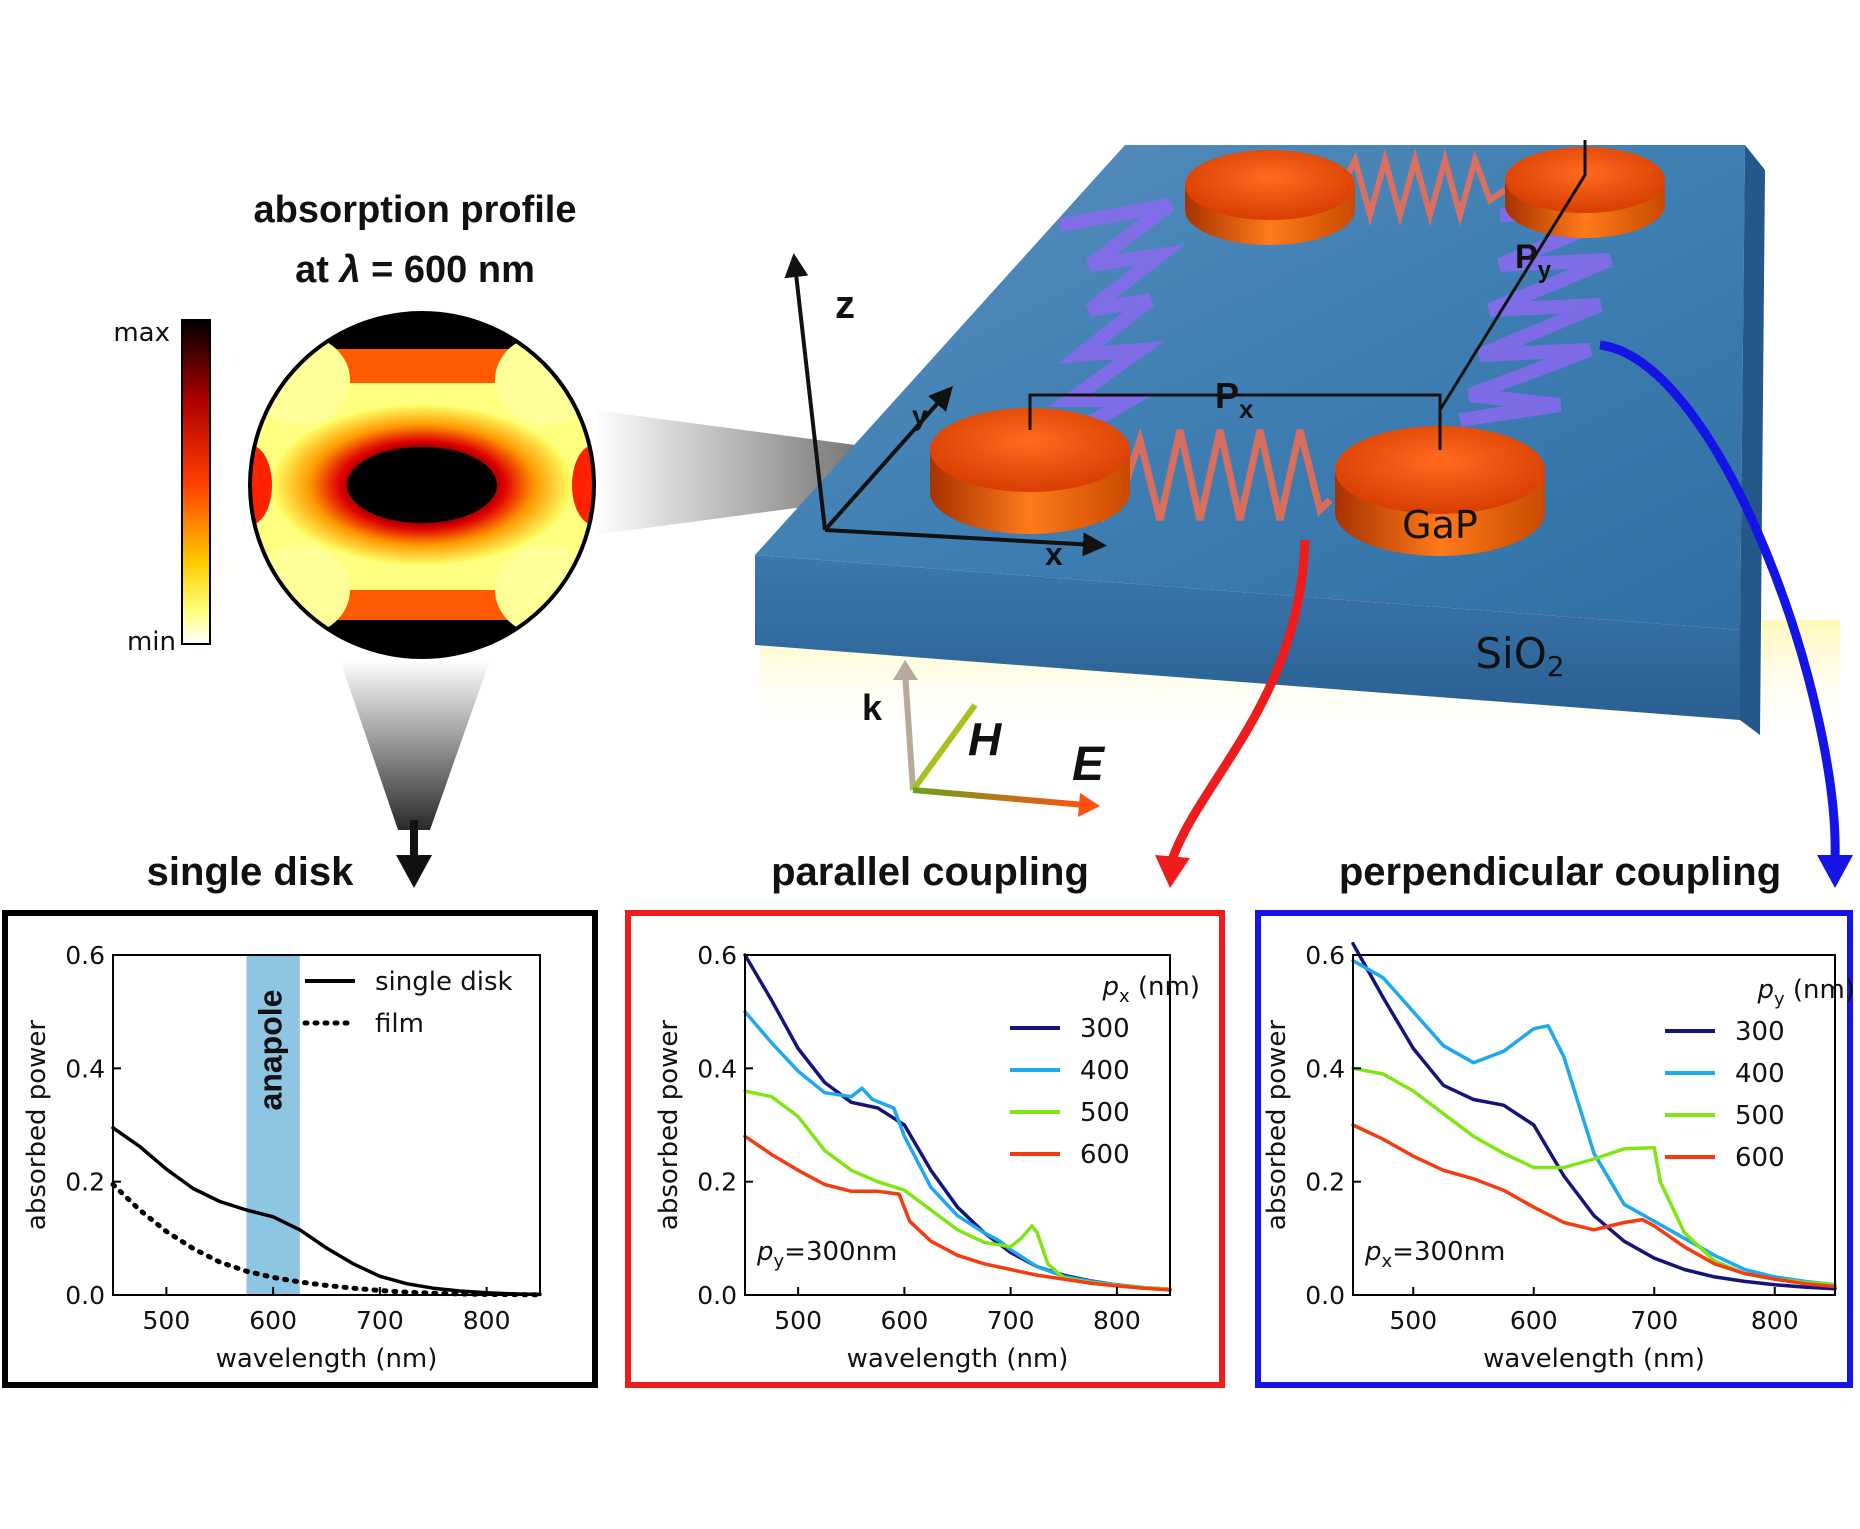 The height and width of the screenshot is (1529, 1860). What do you see at coordinates (1054, 554) in the screenshot?
I see `axis-x-label: x` at bounding box center [1054, 554].